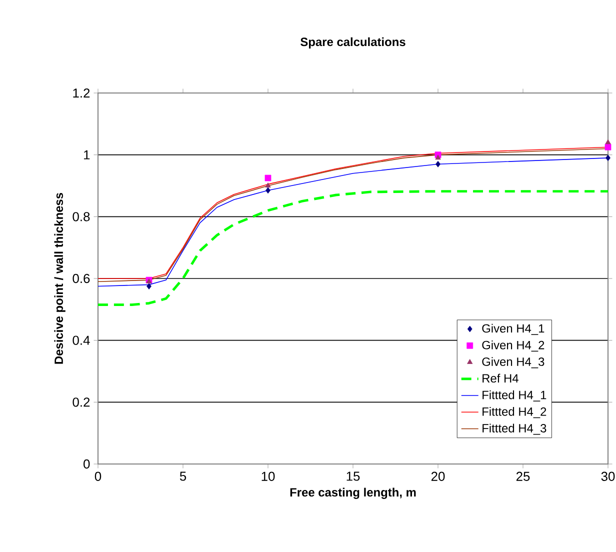 The image size is (616, 552). I want to click on legend-label: Given H4_1, so click(513, 329).